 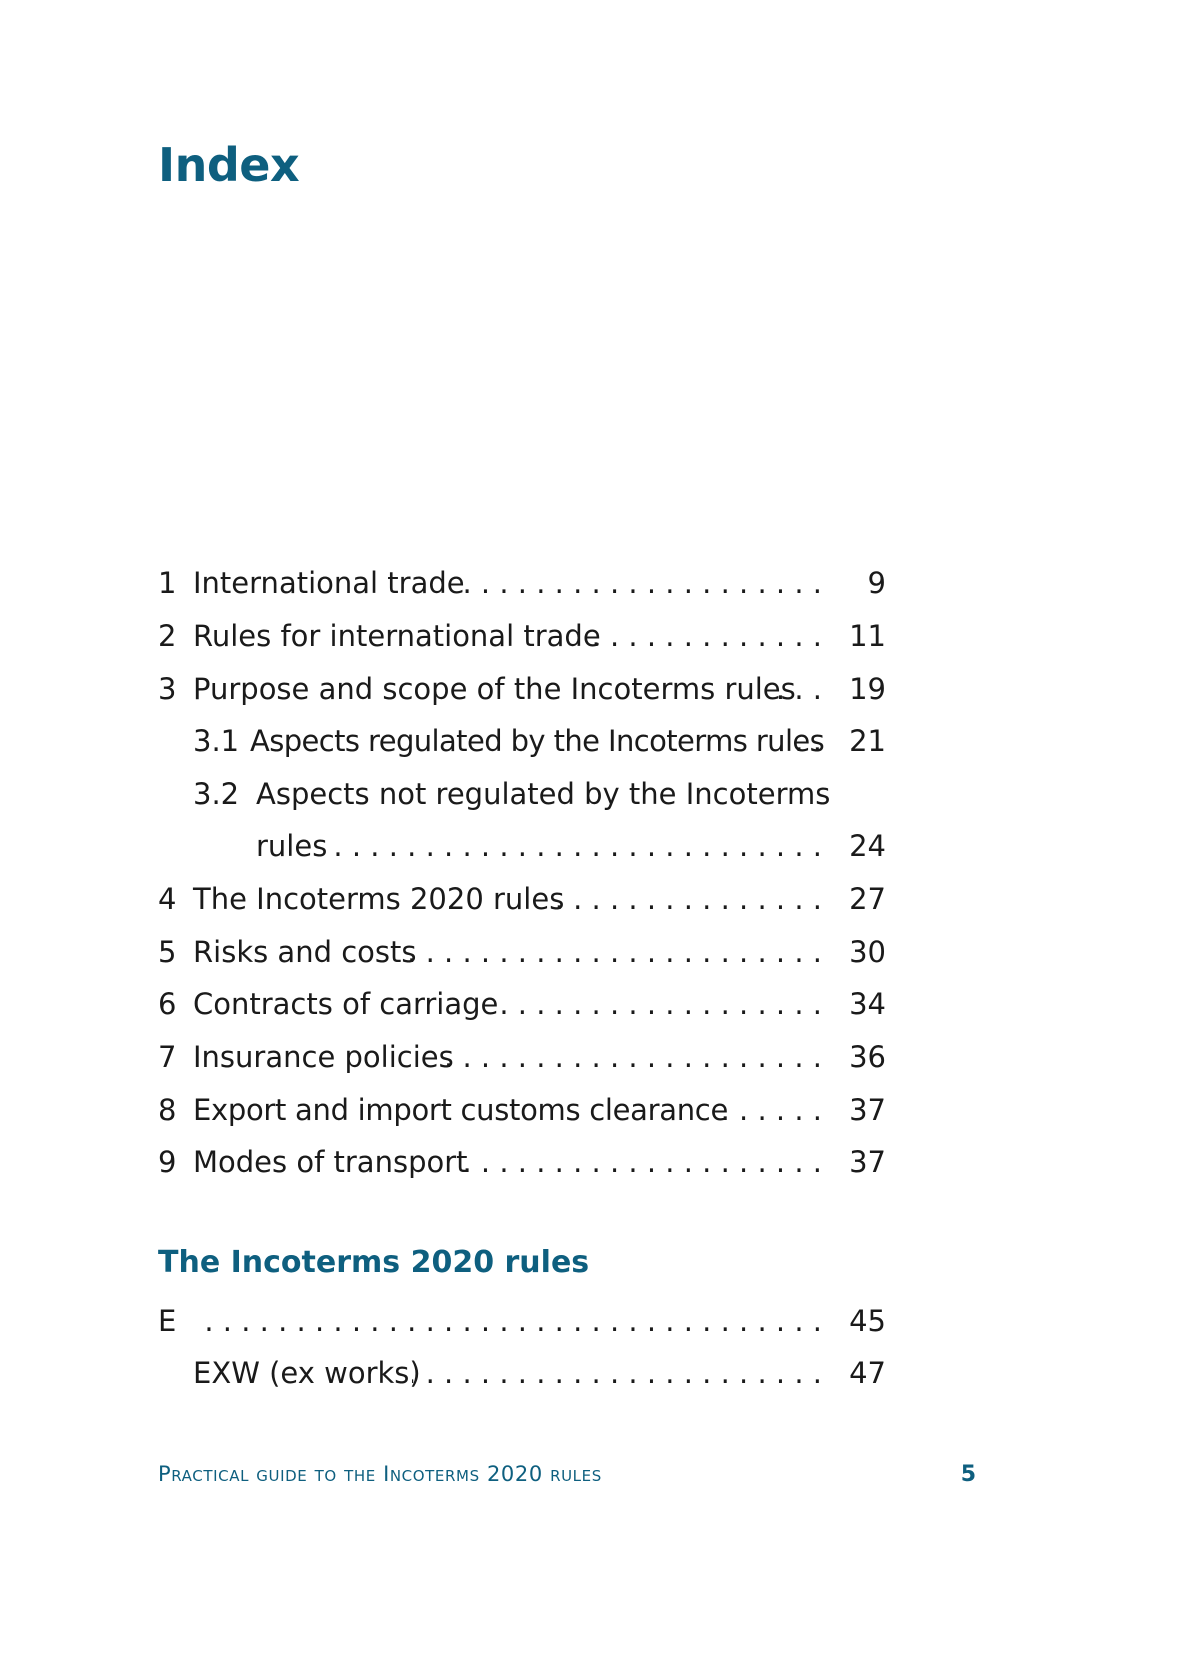 I want to click on toc-entry-page: 19, so click(x=867, y=689).